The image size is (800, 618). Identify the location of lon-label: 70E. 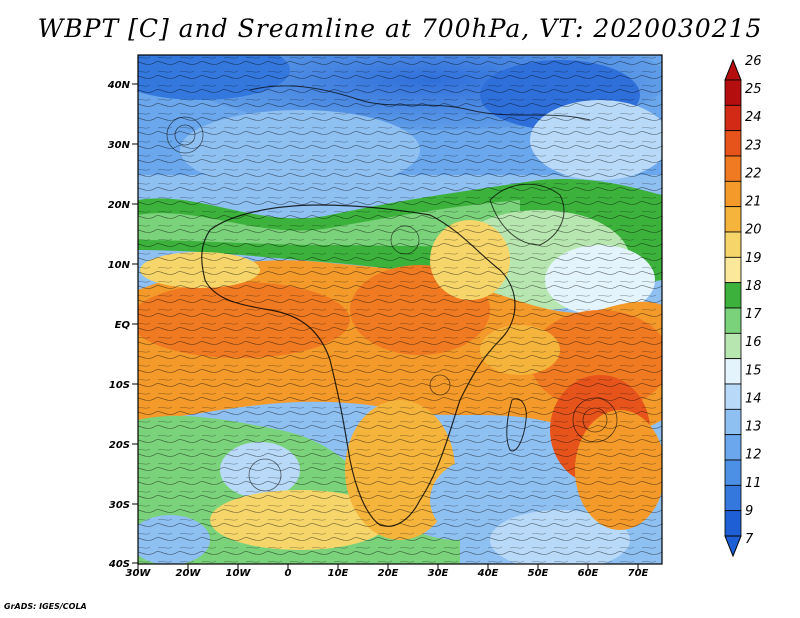
(638, 573).